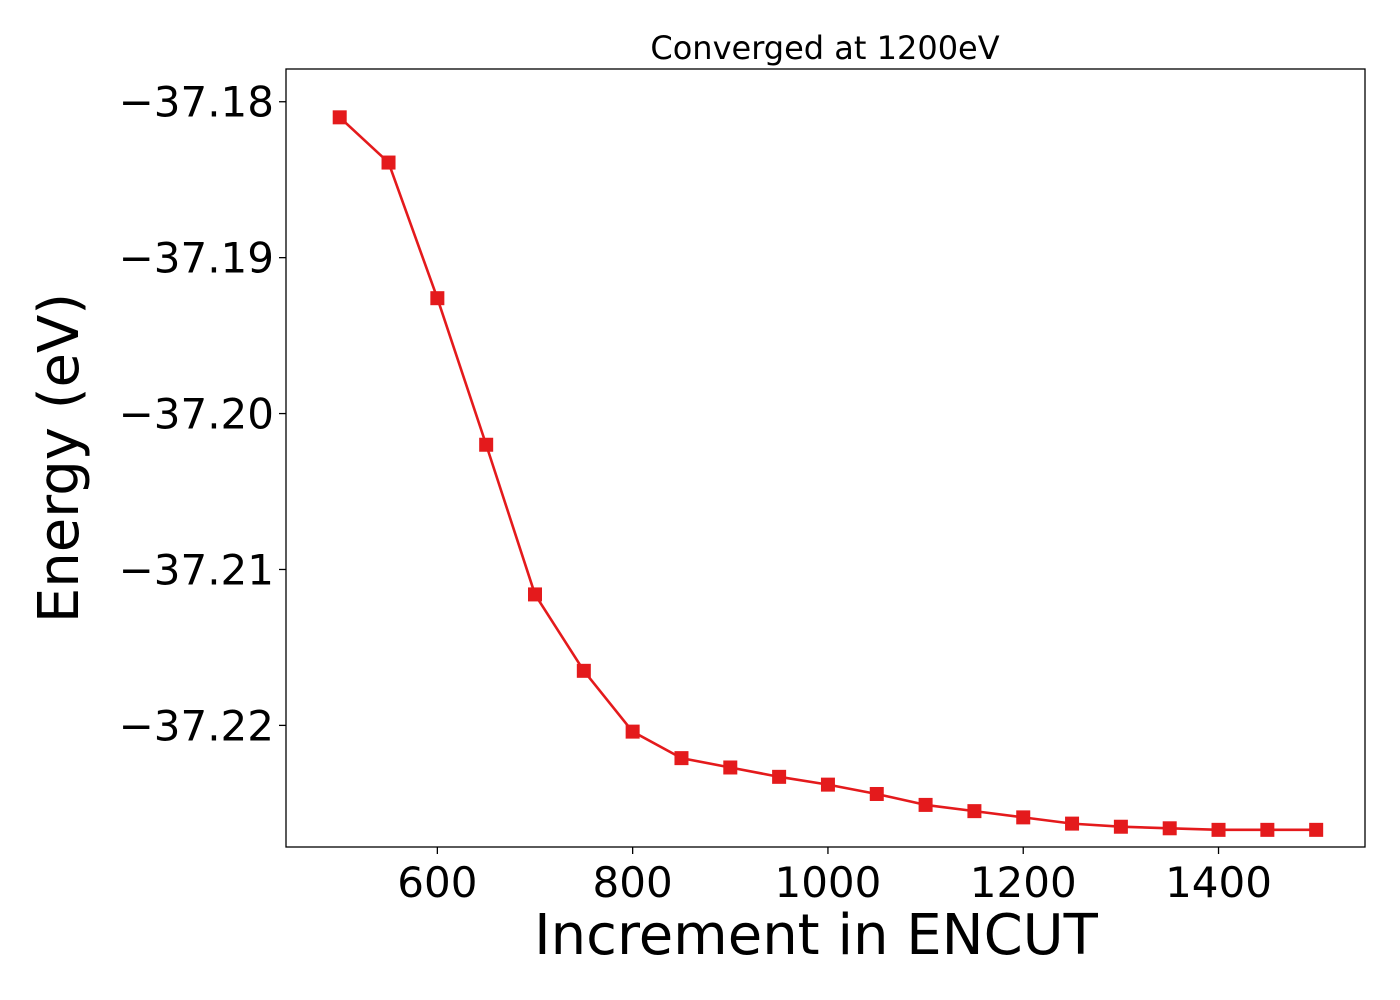 Image resolution: width=1400 pixels, height=1000 pixels. I want to click on x-tick-label: 1000, so click(827, 882).